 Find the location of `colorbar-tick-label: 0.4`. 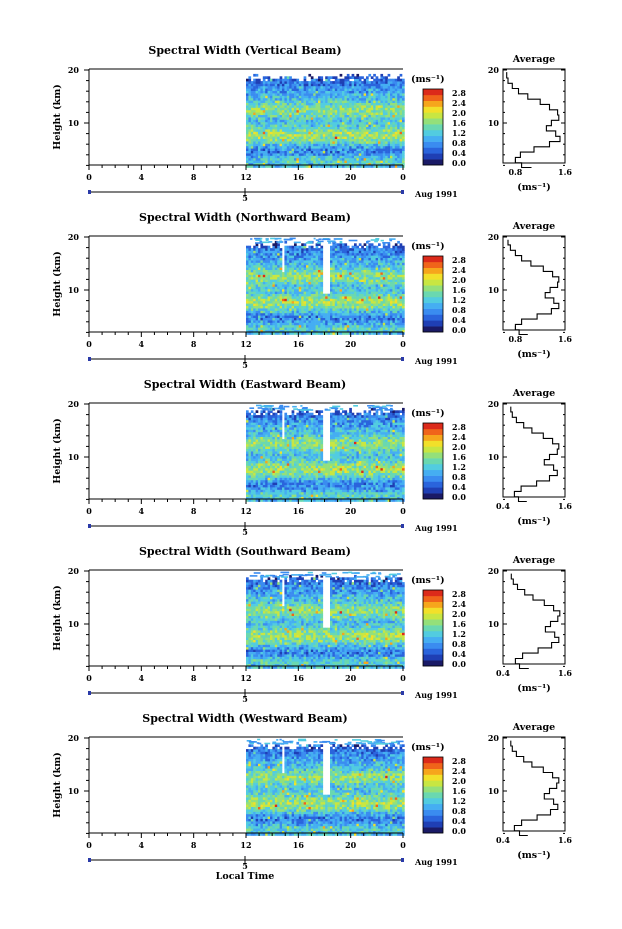

colorbar-tick-label: 0.4 is located at coordinates (459, 153).